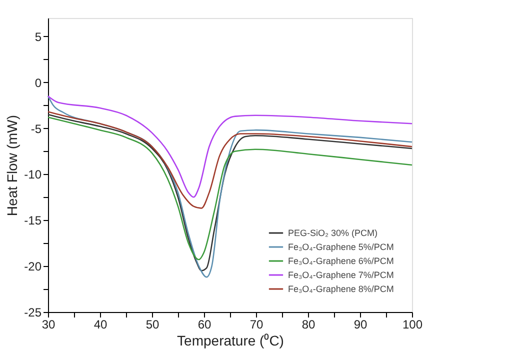  Describe the element at coordinates (257, 325) in the screenshot. I see `x-tick-label: 70` at that location.